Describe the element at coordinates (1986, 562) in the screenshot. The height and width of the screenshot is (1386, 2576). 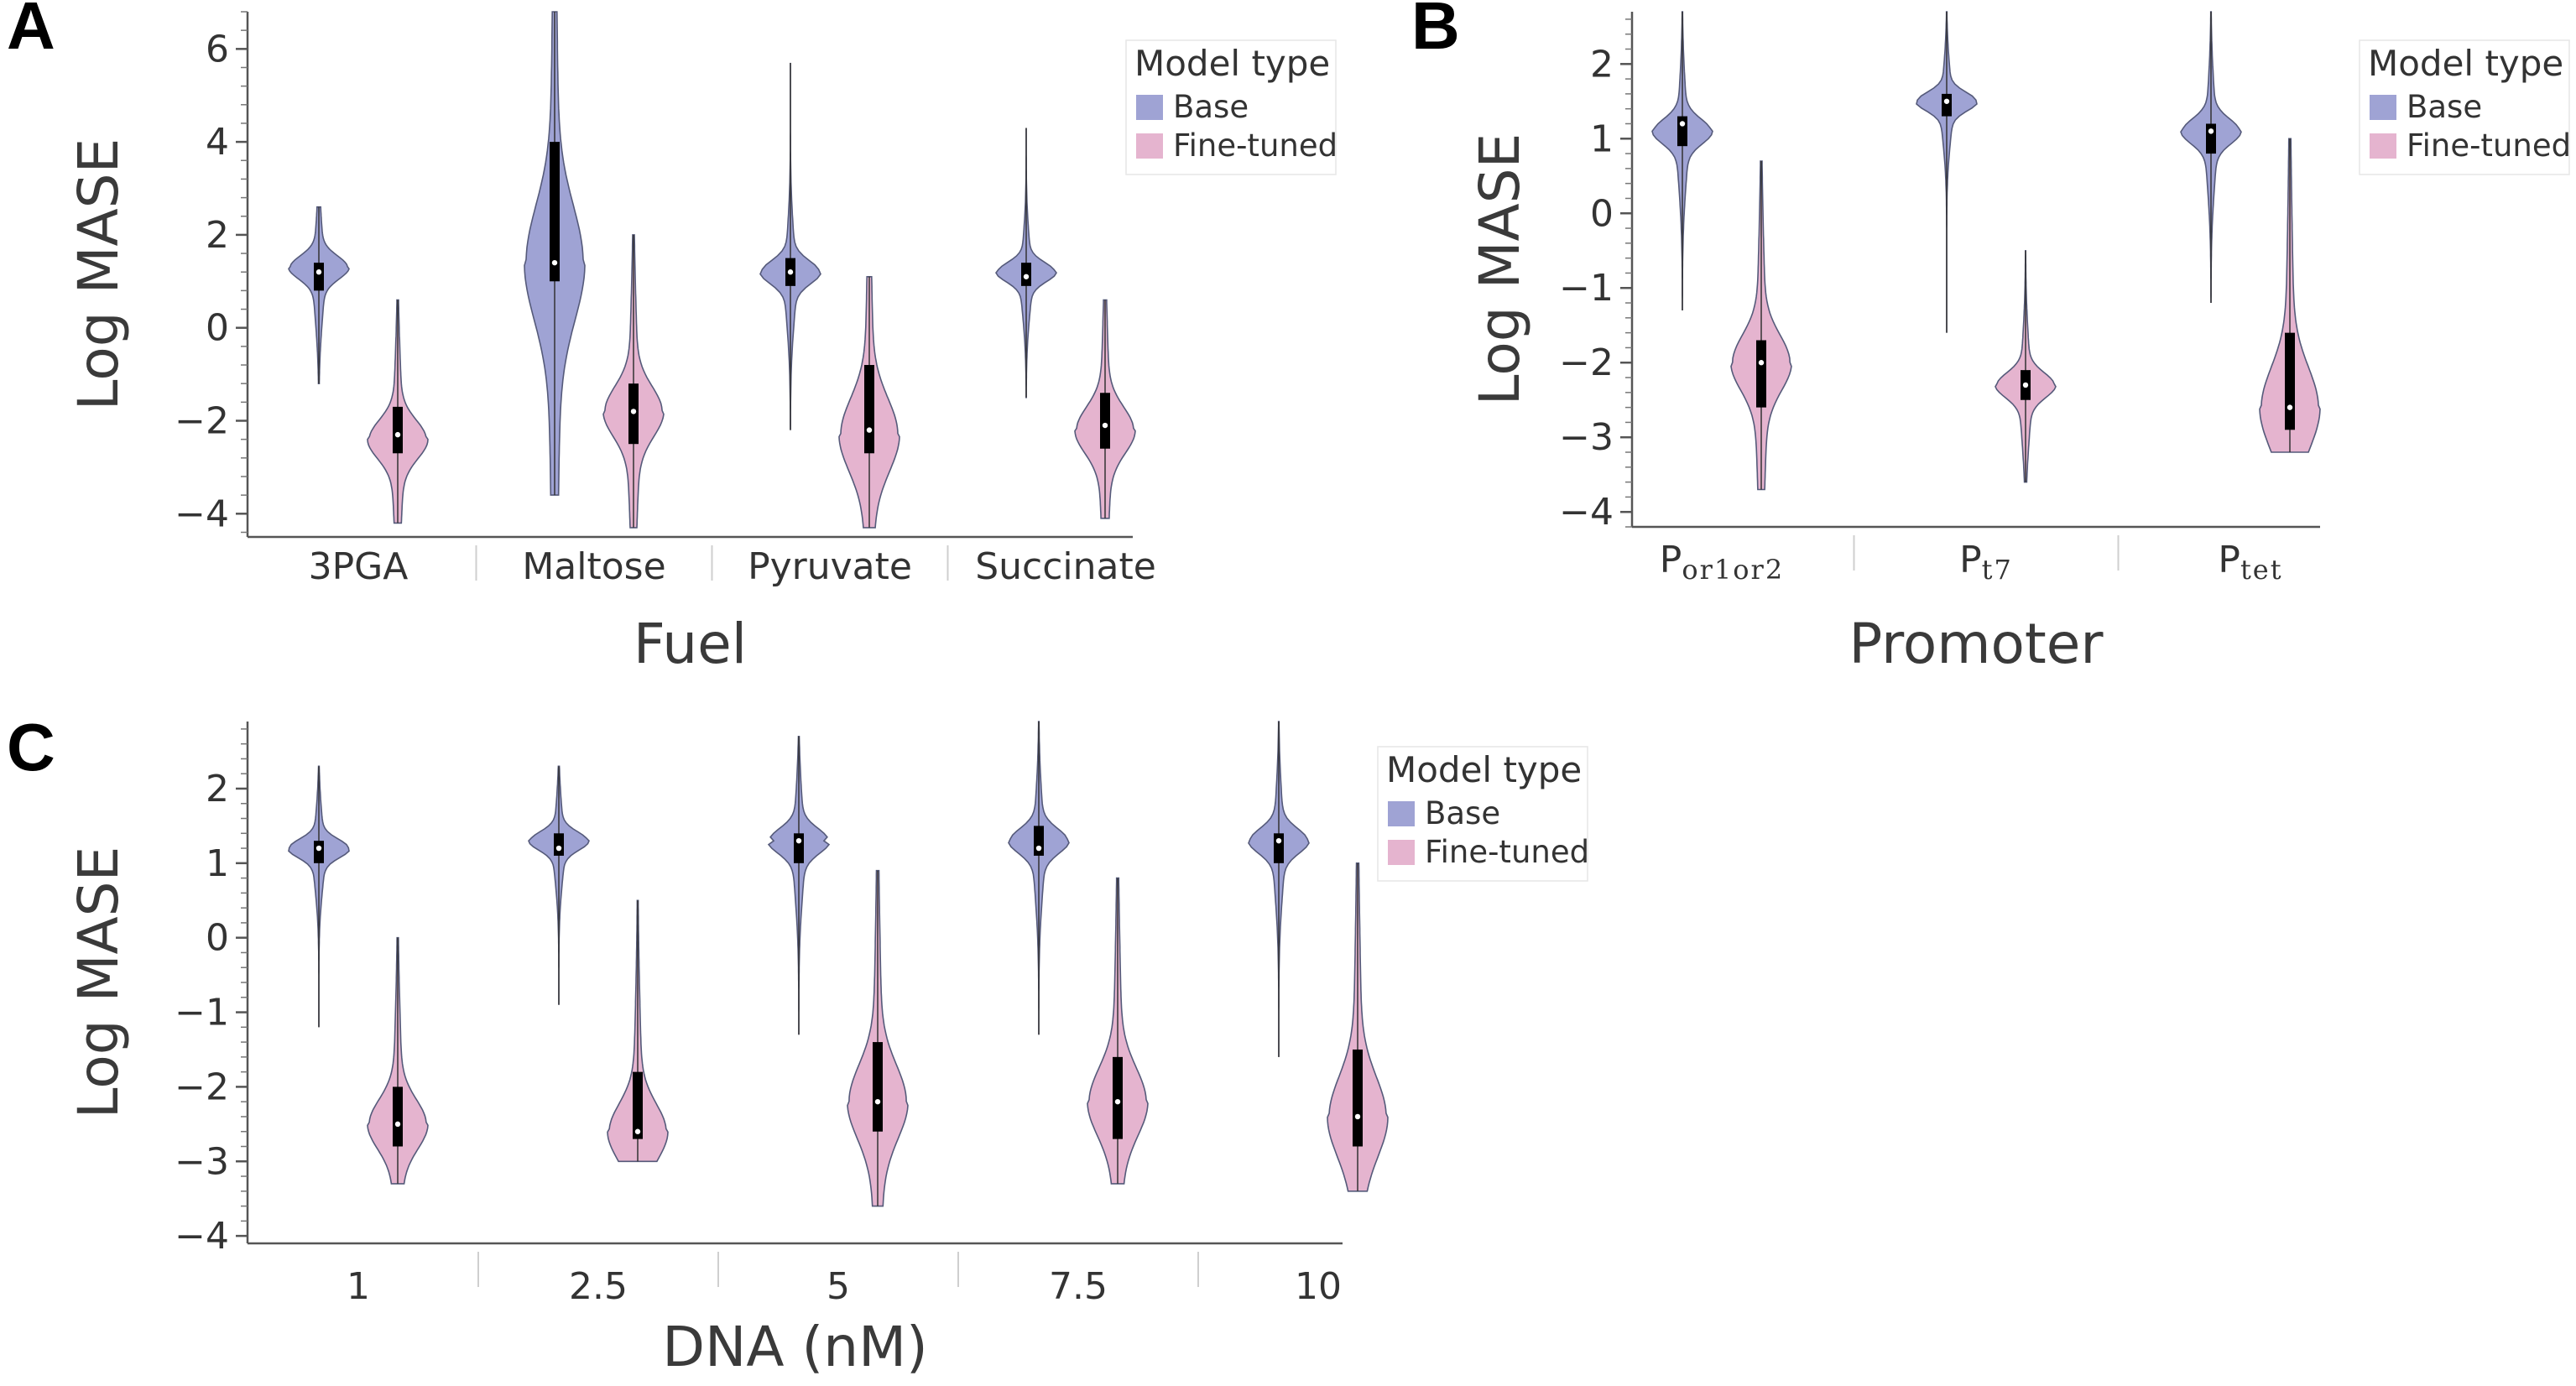
I see `x-tick-label: Pt7` at that location.